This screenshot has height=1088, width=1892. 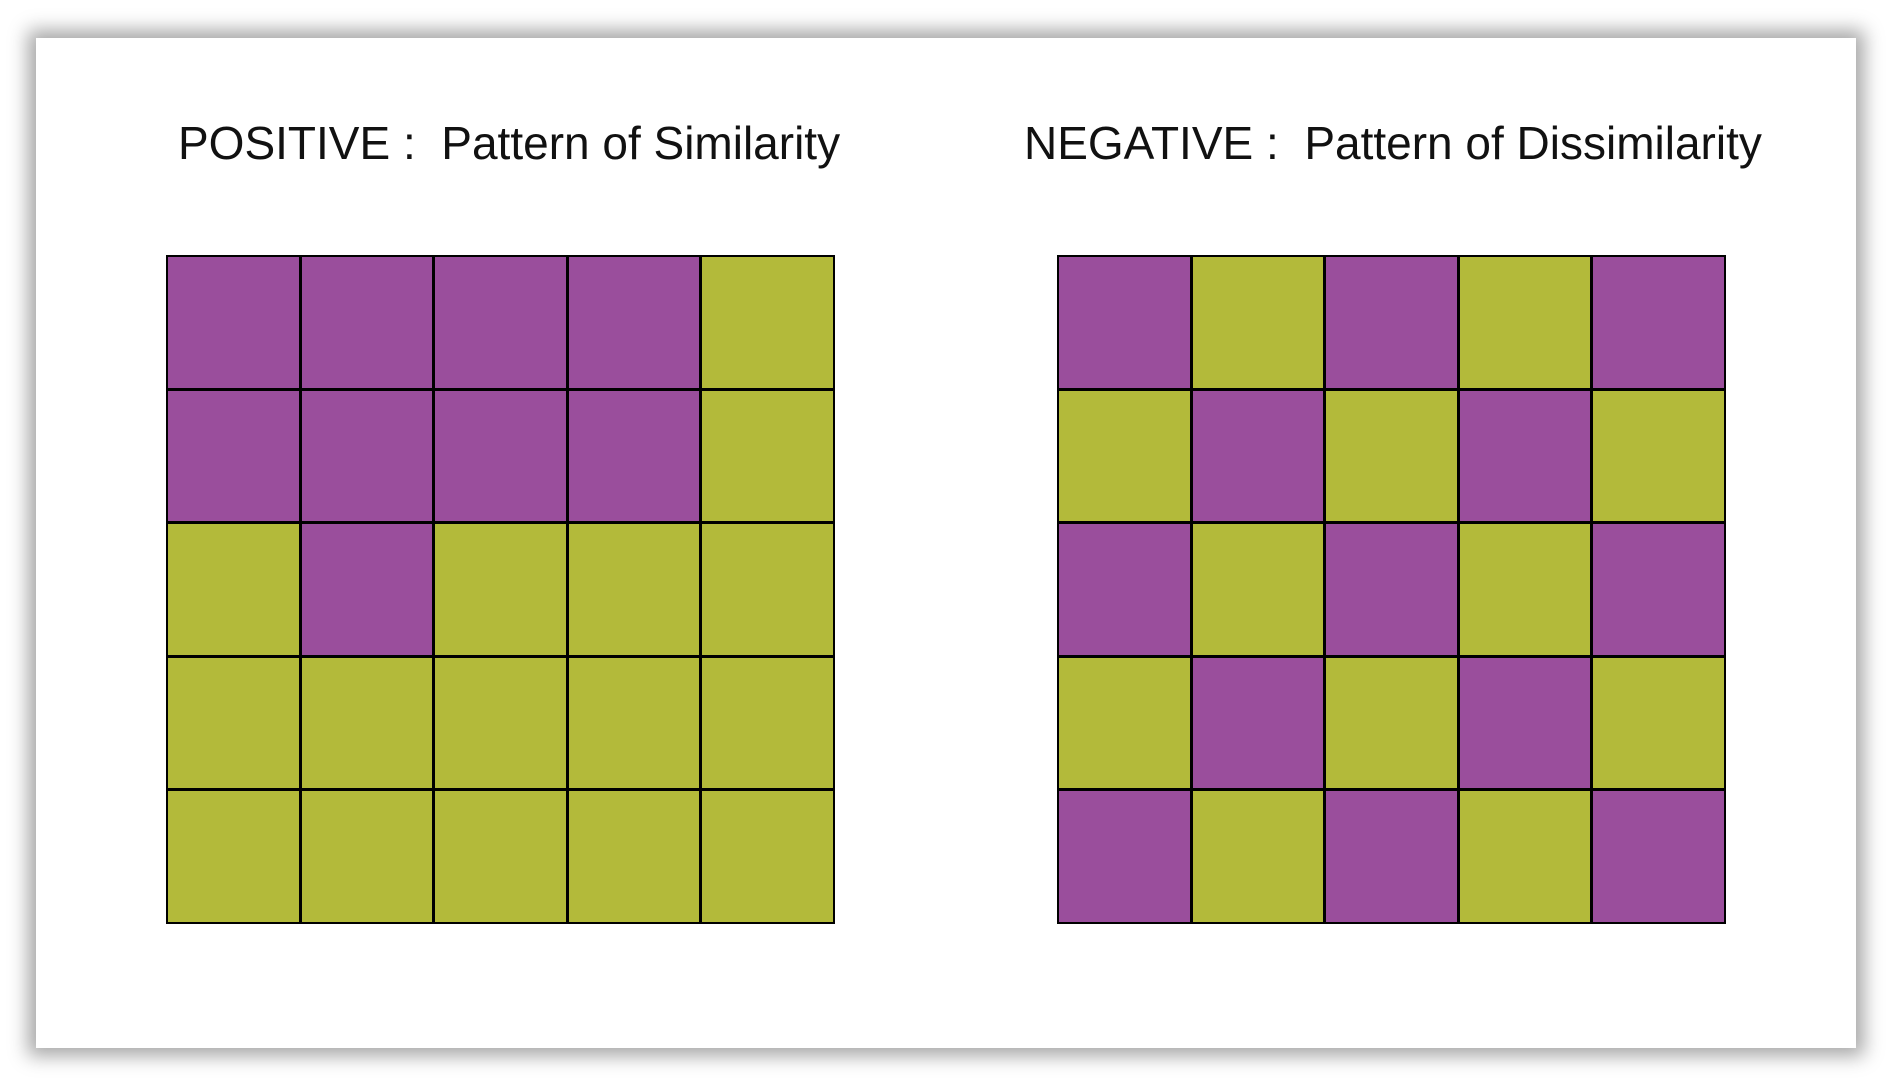 I want to click on positive-panel-title: POSITIVE : Pattern of Similarity, so click(x=509, y=143).